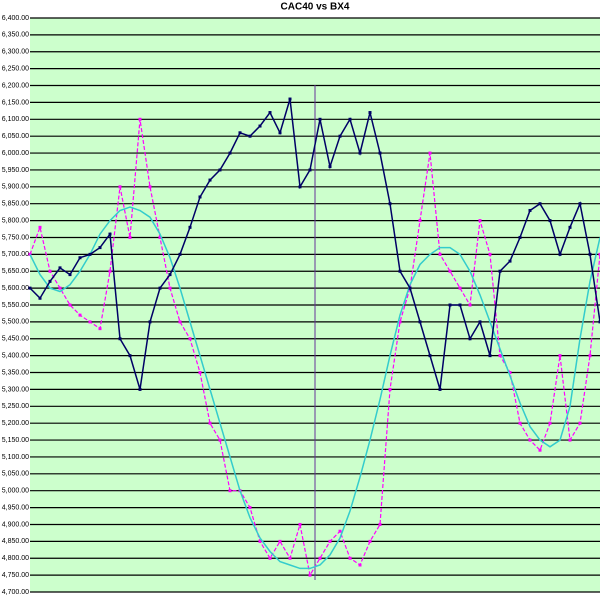 This screenshot has width=600, height=600. Describe the element at coordinates (15, 457) in the screenshot. I see `y-tick-label: 5,100.00` at that location.